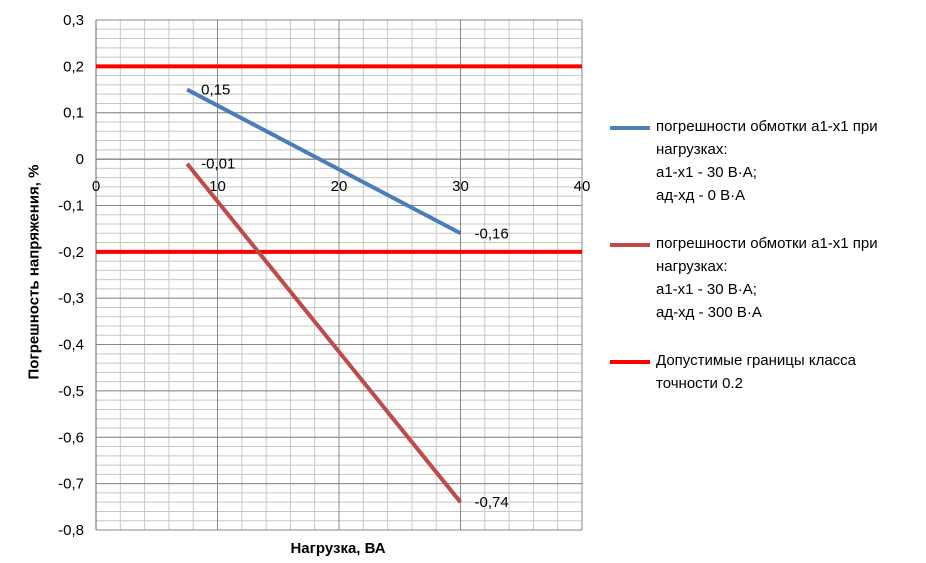  What do you see at coordinates (582, 186) in the screenshot?
I see `x-tick-label: 40` at bounding box center [582, 186].